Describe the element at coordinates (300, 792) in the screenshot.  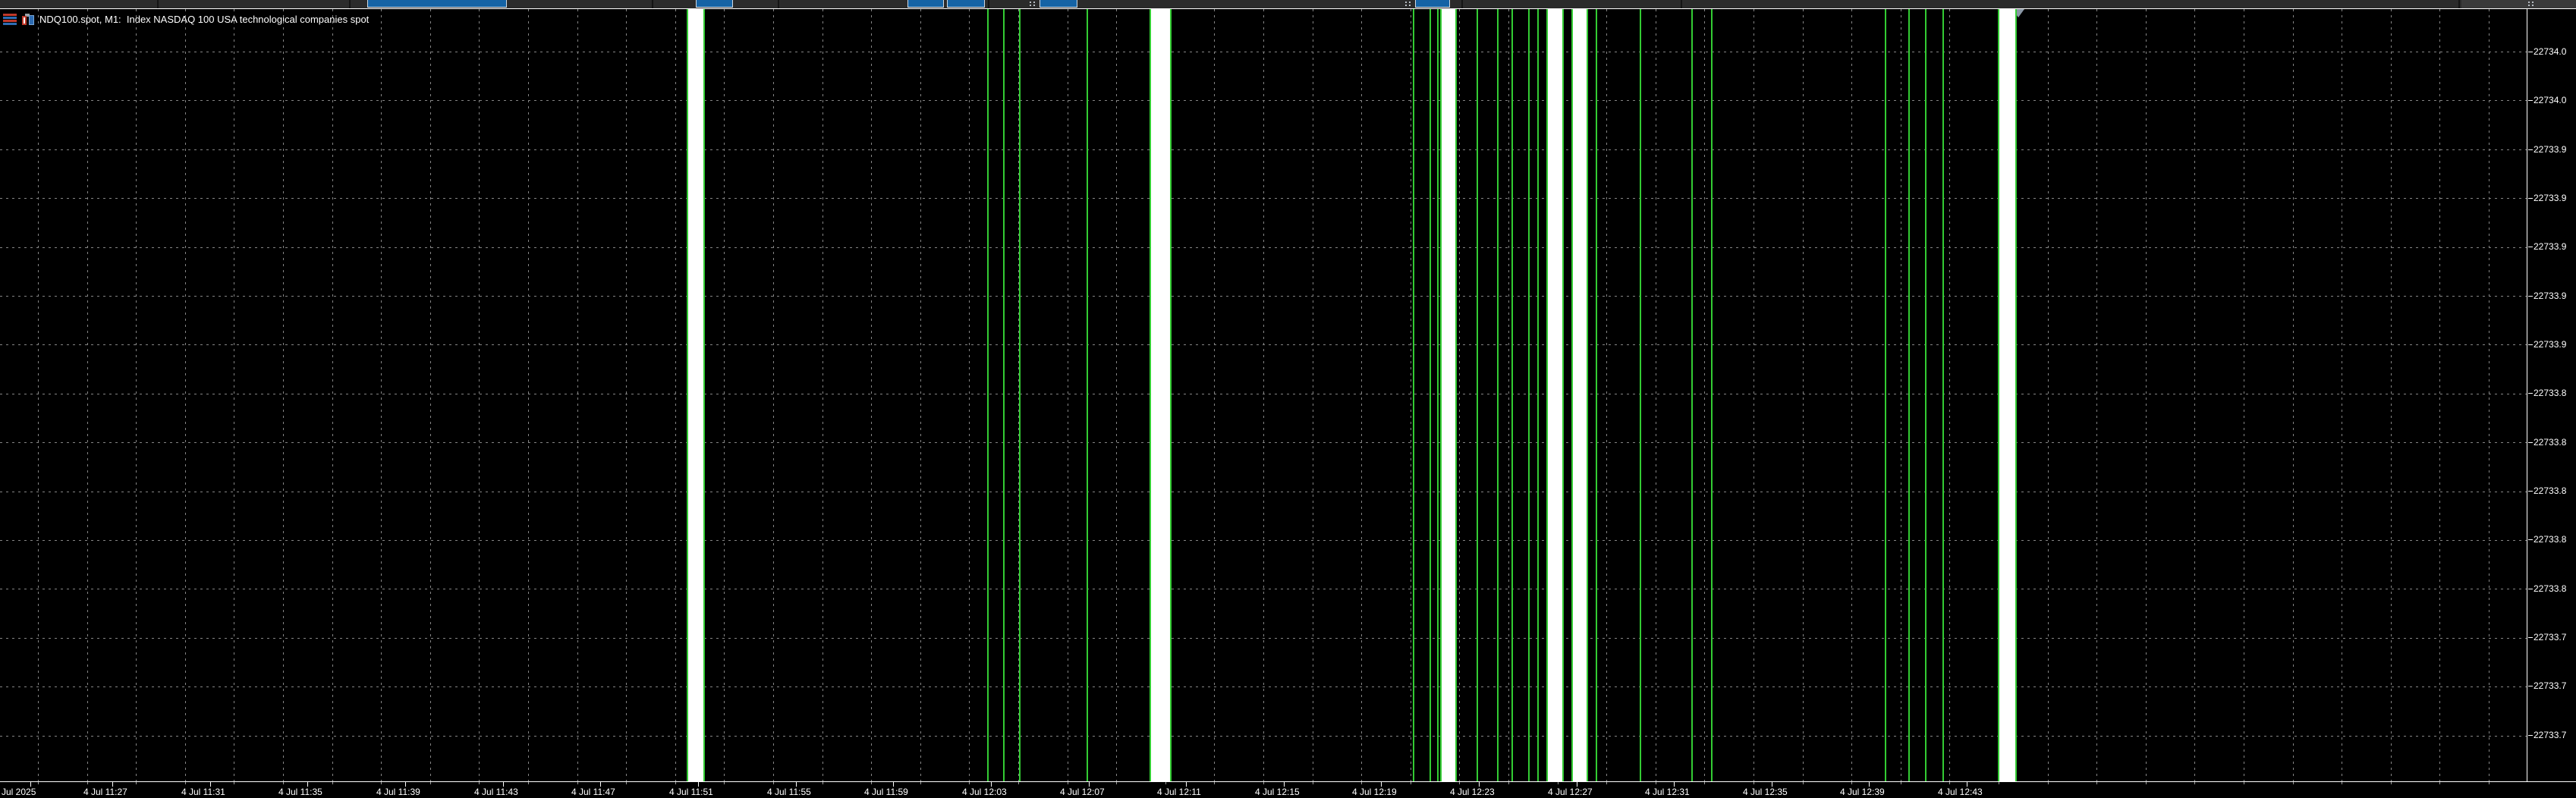
I see `time-axis-label: 4 Jul 11:35` at that location.